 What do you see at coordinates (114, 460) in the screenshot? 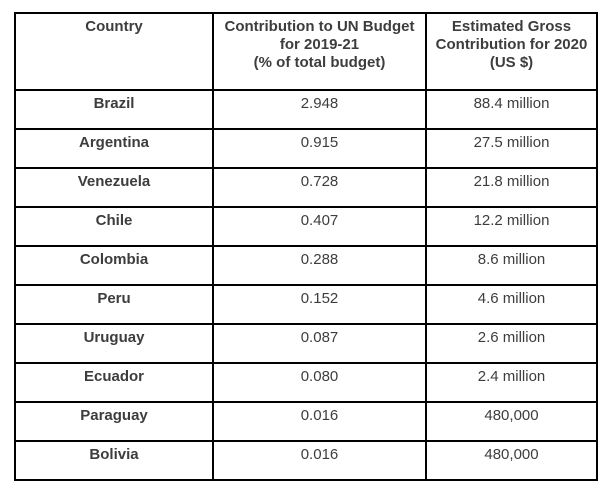
I see `country-cell: Bolivia` at bounding box center [114, 460].